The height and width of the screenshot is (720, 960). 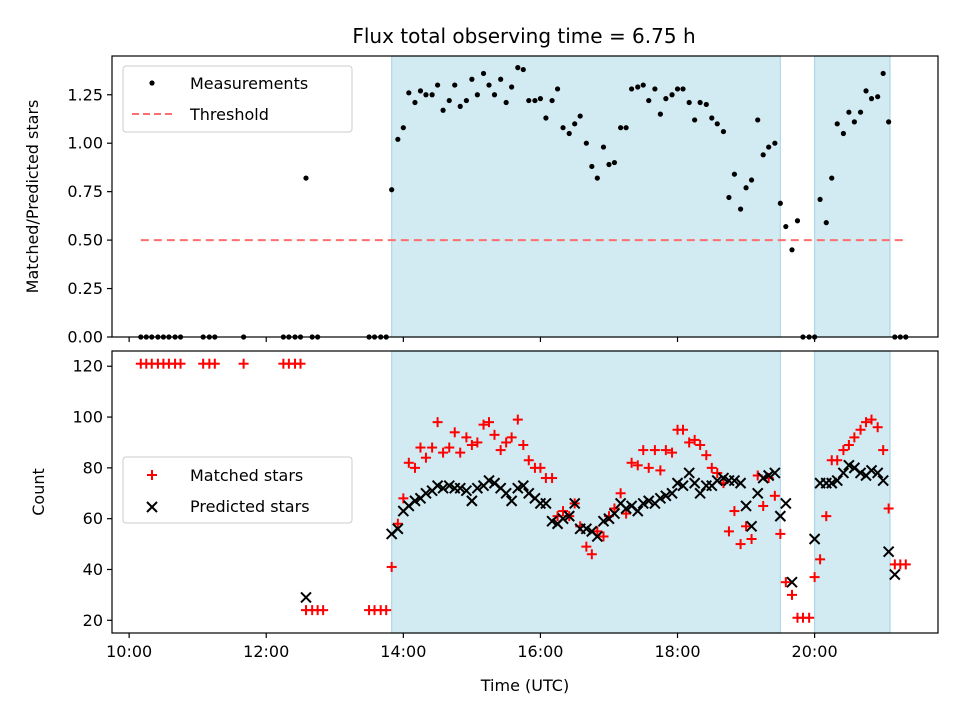 What do you see at coordinates (152, 475) in the screenshot?
I see `legend-matched-marker` at bounding box center [152, 475].